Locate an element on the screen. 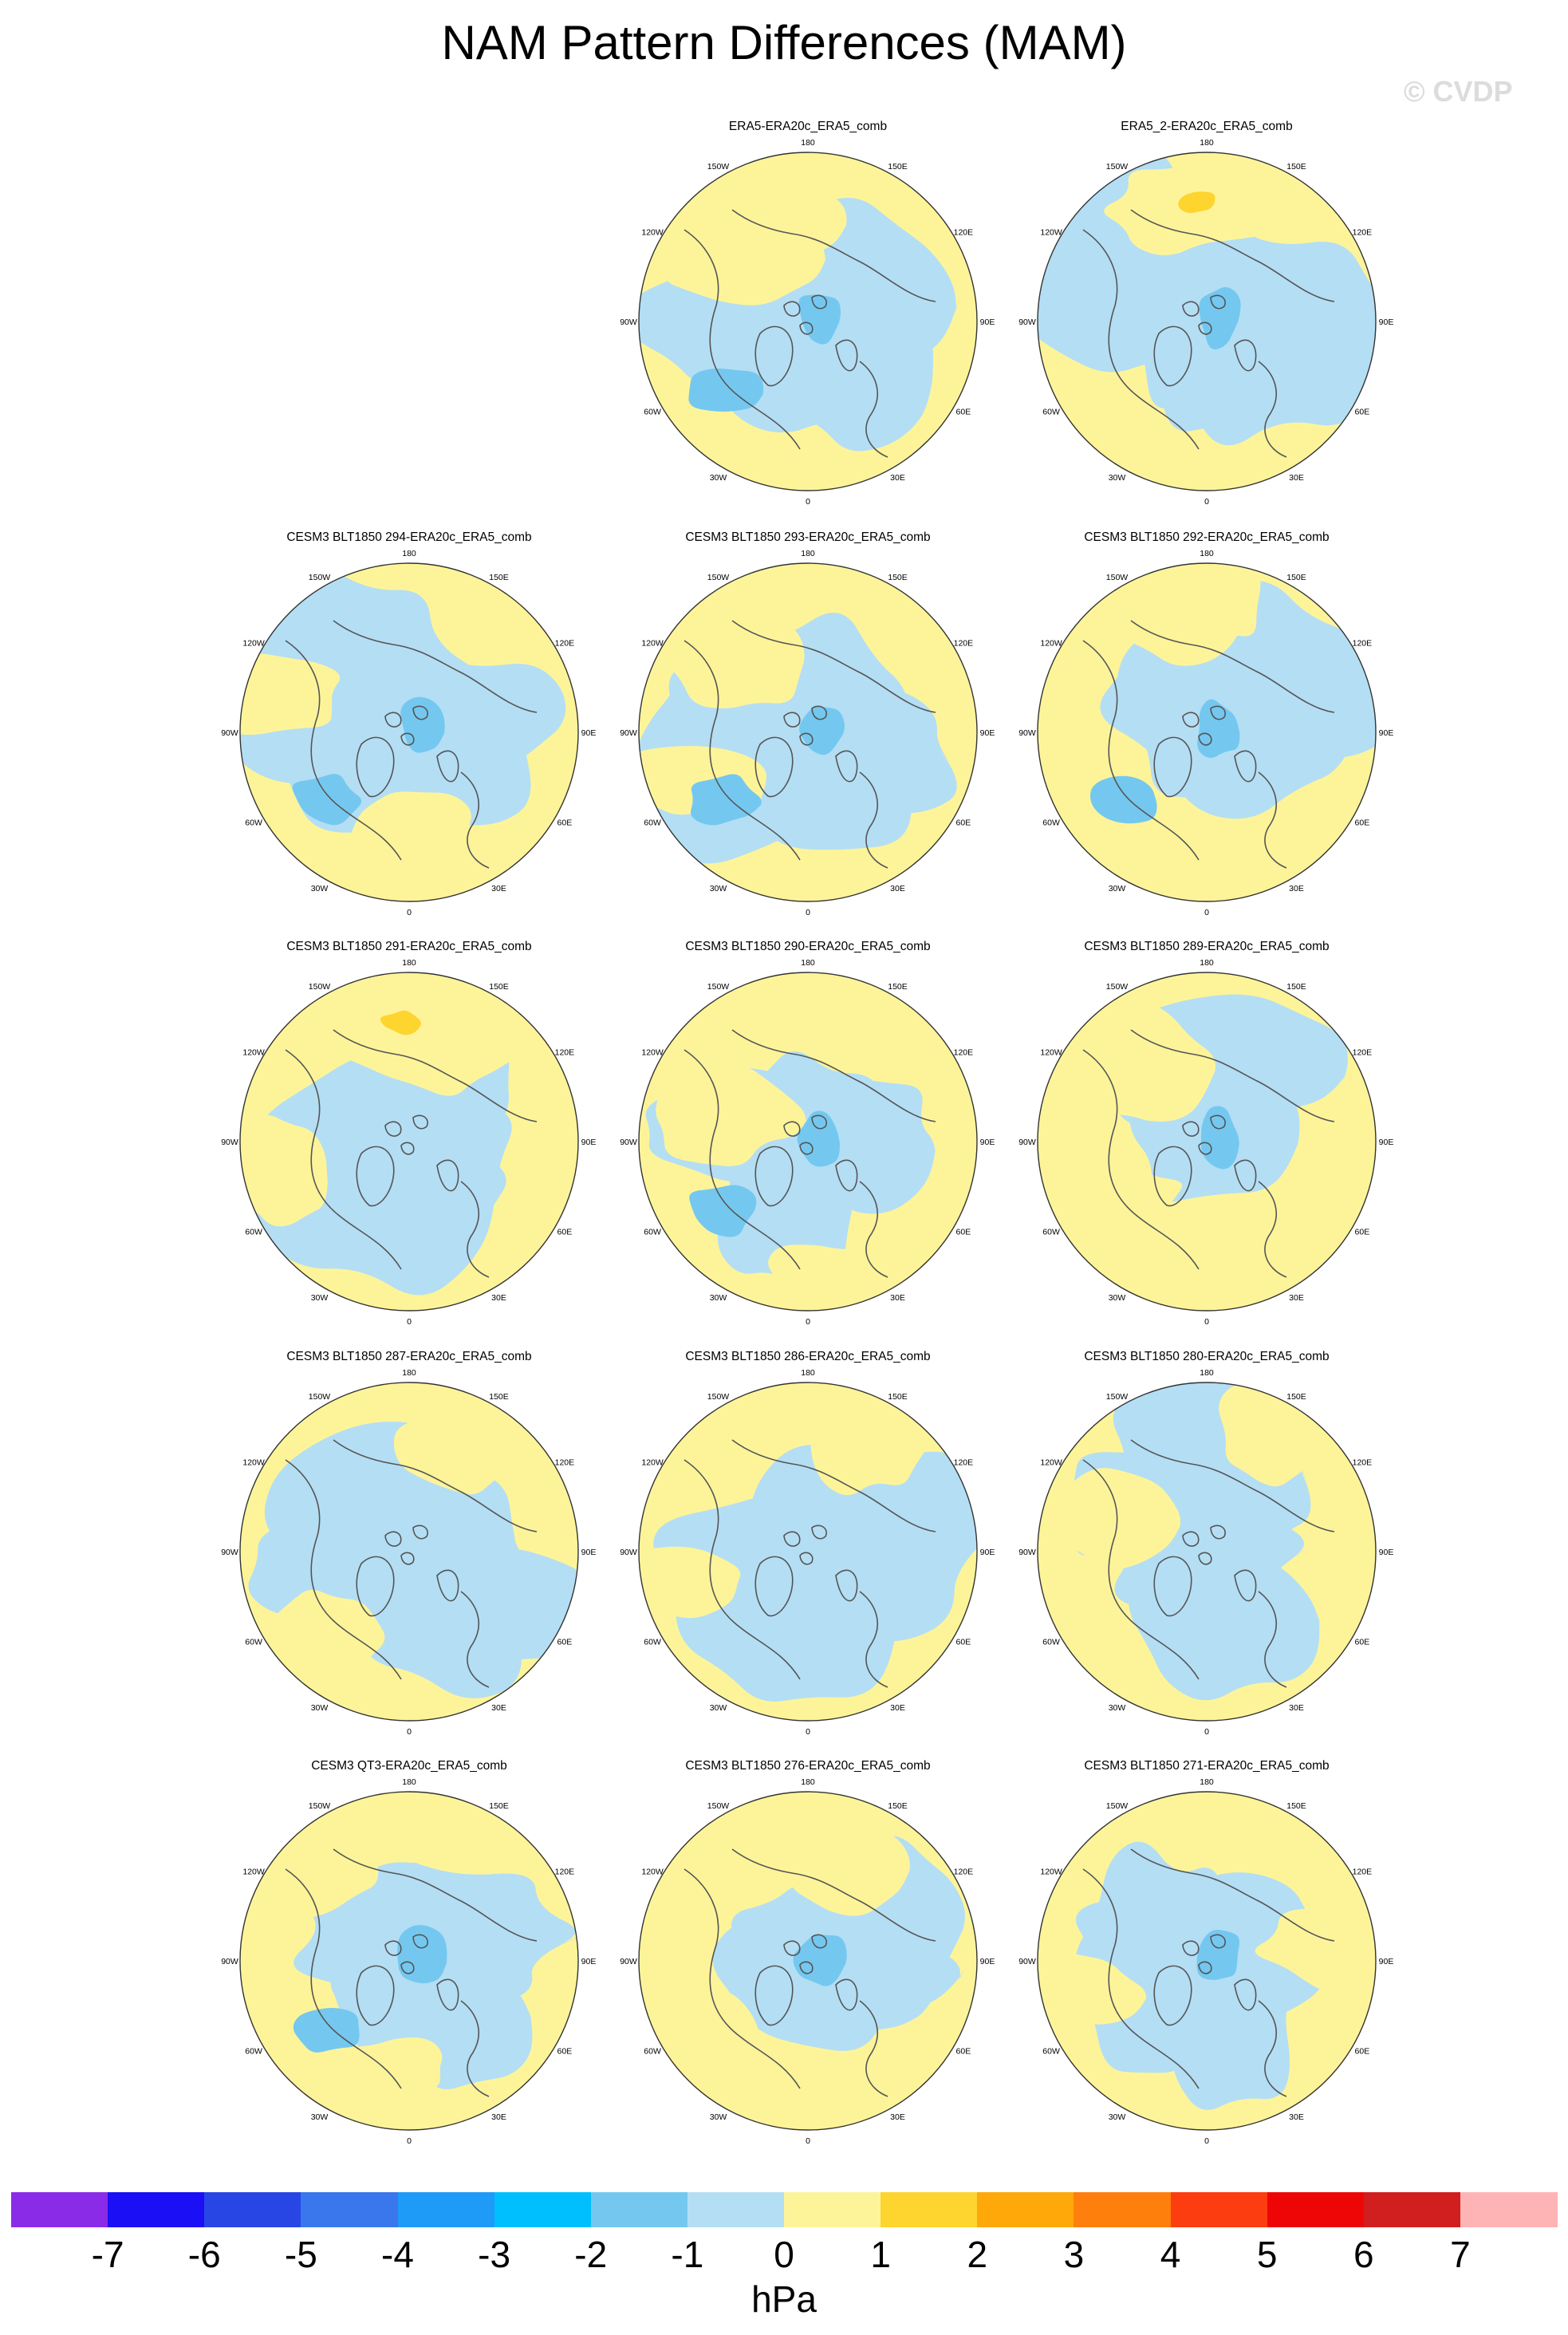  panel-title: ERA5-ERA20c_ERA5_comb is located at coordinates (808, 126).